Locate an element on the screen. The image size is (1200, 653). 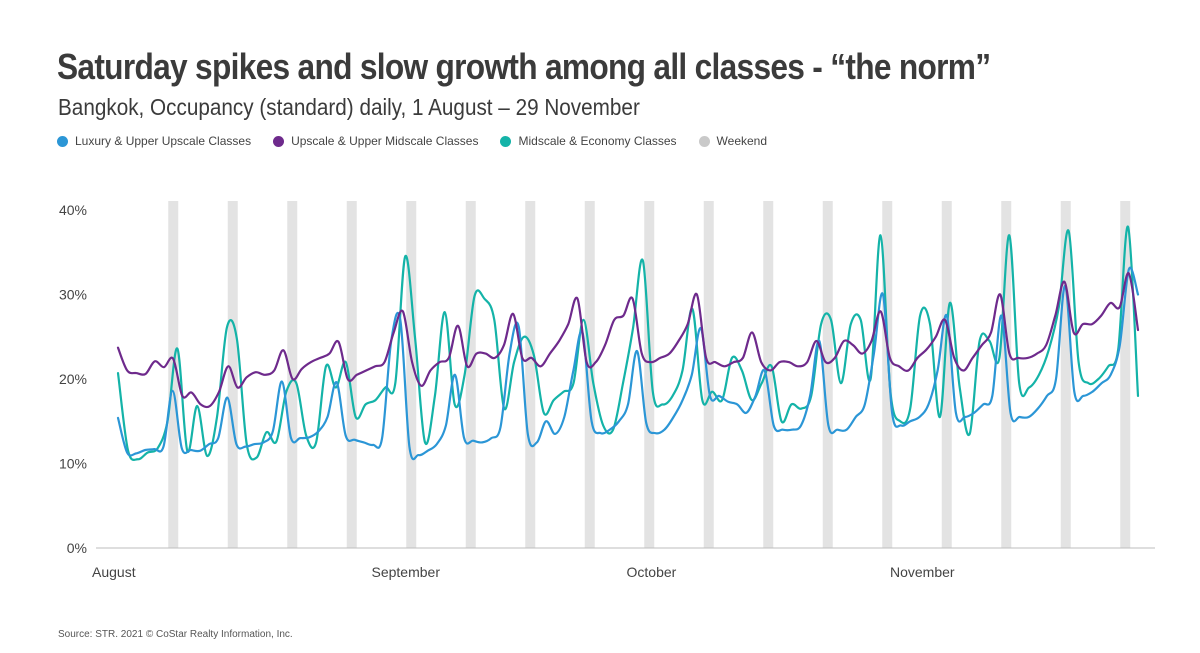
x-tick-label: August is located at coordinates (114, 572).